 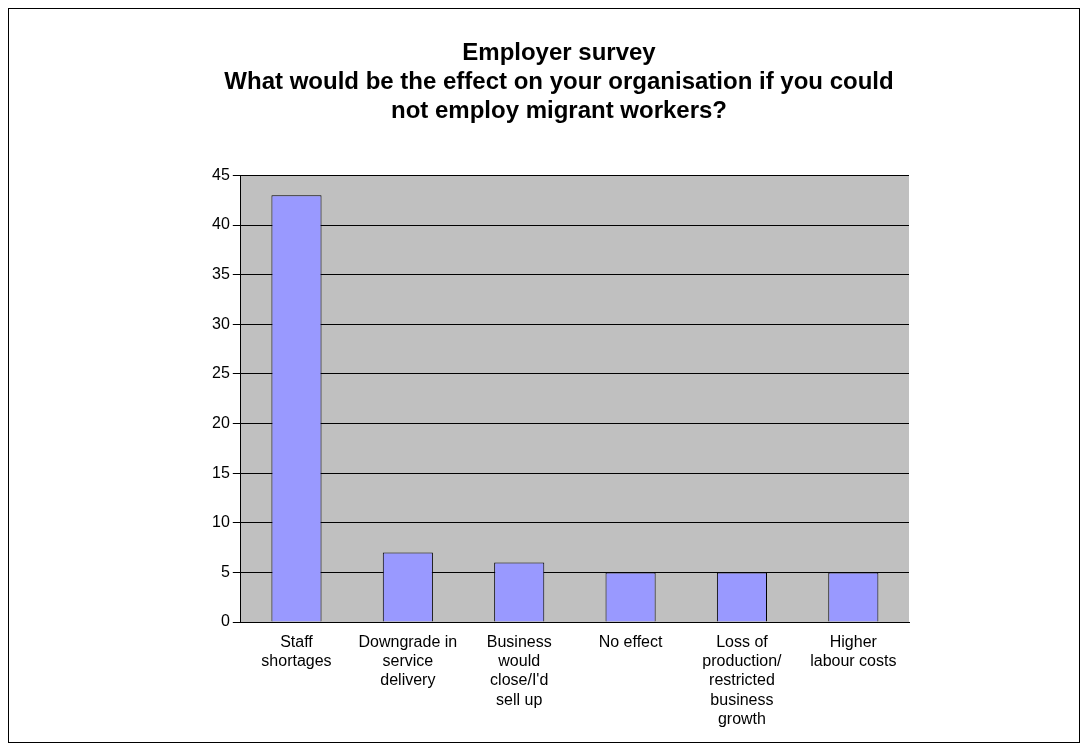 What do you see at coordinates (221, 174) in the screenshot?
I see `y-tick-label: 45` at bounding box center [221, 174].